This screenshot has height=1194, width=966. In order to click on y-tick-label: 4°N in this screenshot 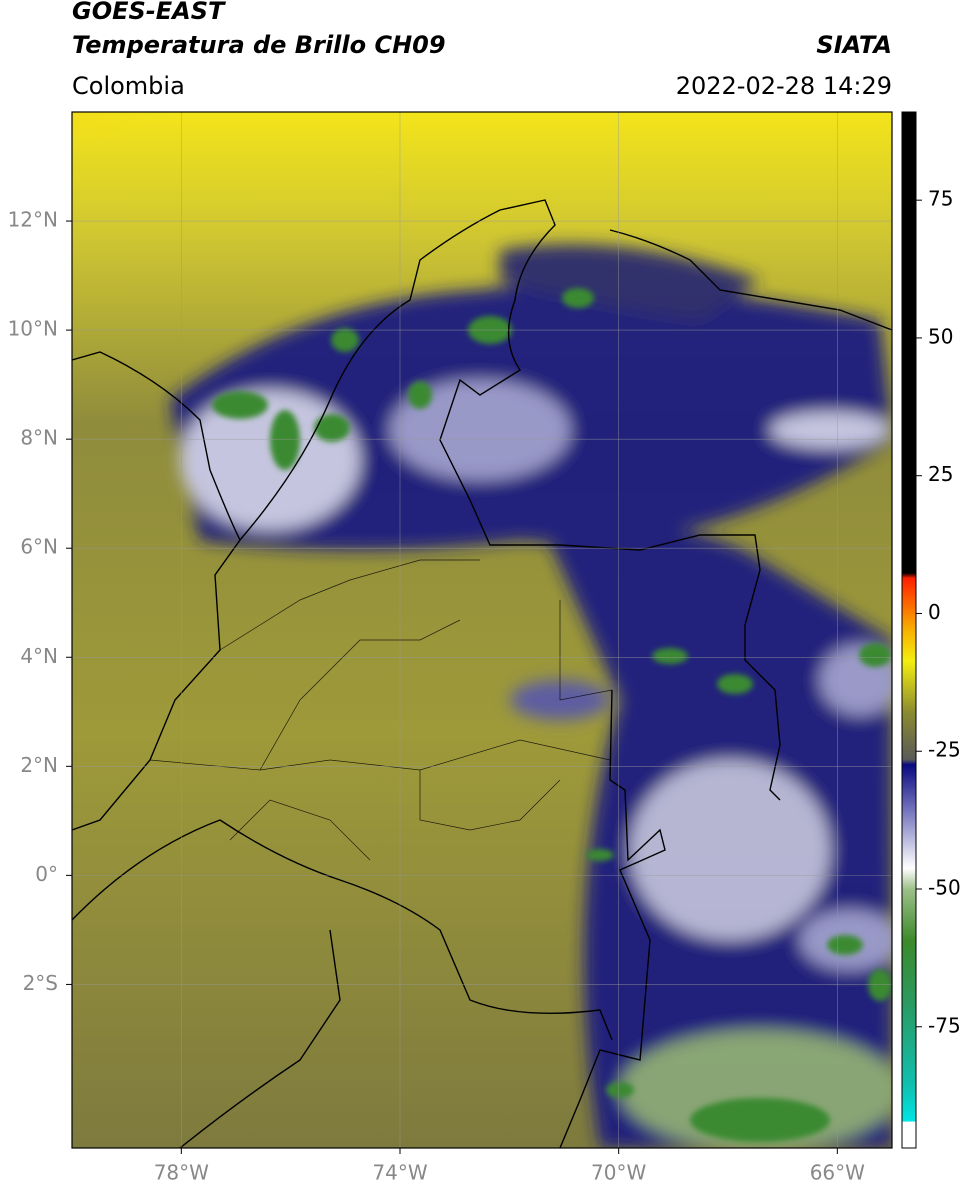, I will do `click(39, 656)`.